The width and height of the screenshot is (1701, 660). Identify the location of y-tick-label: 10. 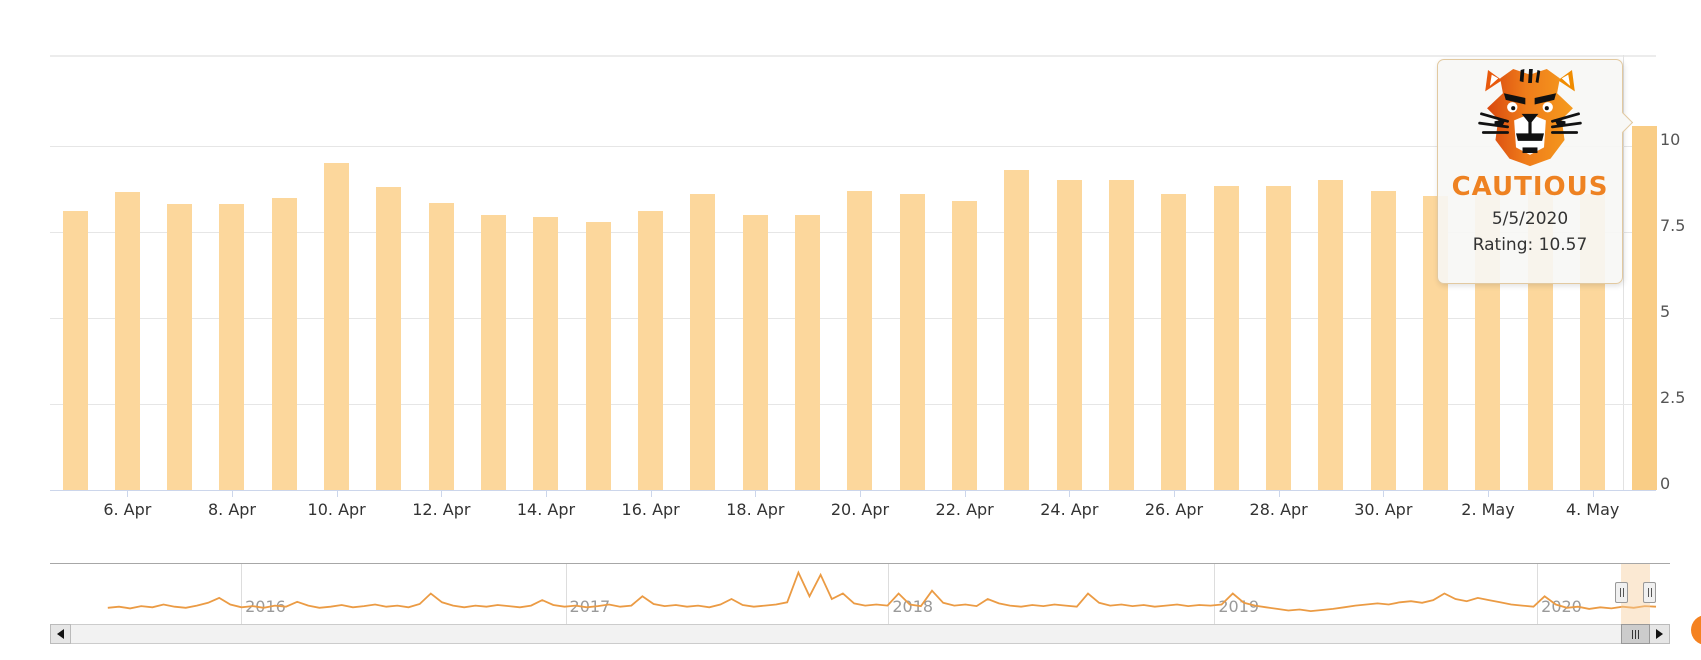
(1670, 139).